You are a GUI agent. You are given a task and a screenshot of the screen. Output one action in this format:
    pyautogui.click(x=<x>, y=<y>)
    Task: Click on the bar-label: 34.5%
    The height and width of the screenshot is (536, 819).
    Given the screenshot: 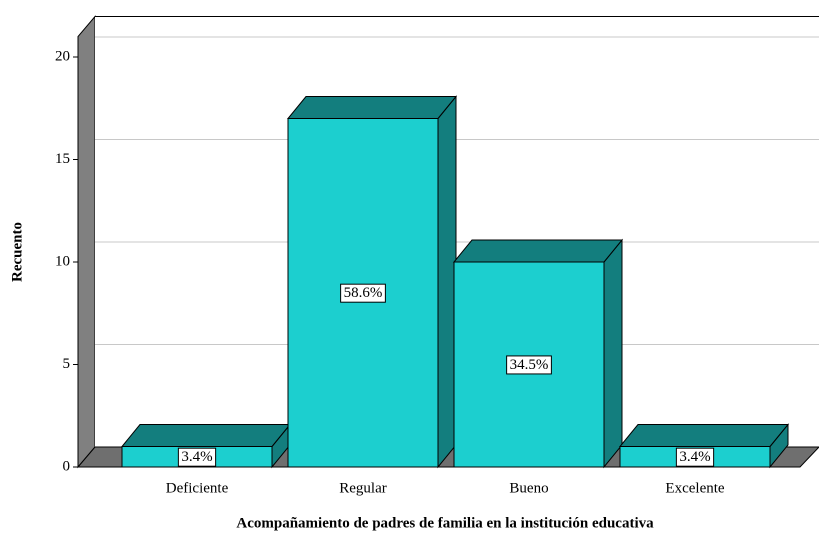 What is the action you would take?
    pyautogui.click(x=529, y=365)
    